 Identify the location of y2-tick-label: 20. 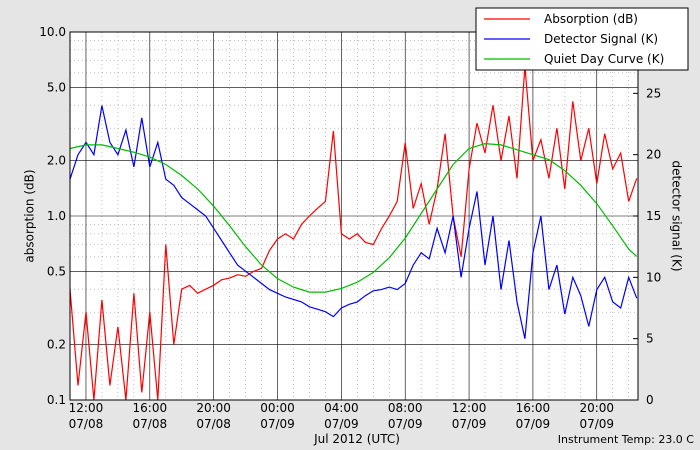
(653, 155).